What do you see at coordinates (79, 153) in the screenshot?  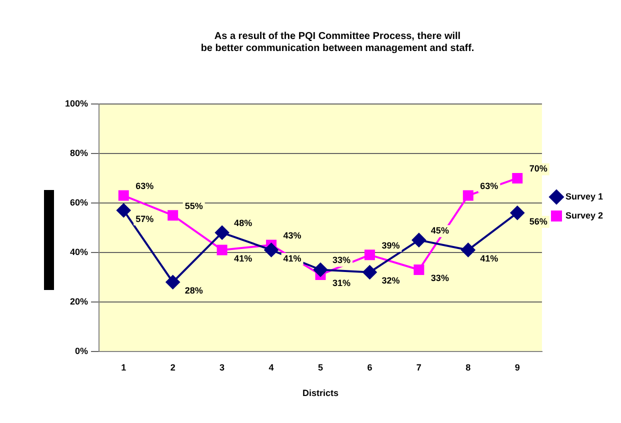 I see `y-tick-label: 80%` at bounding box center [79, 153].